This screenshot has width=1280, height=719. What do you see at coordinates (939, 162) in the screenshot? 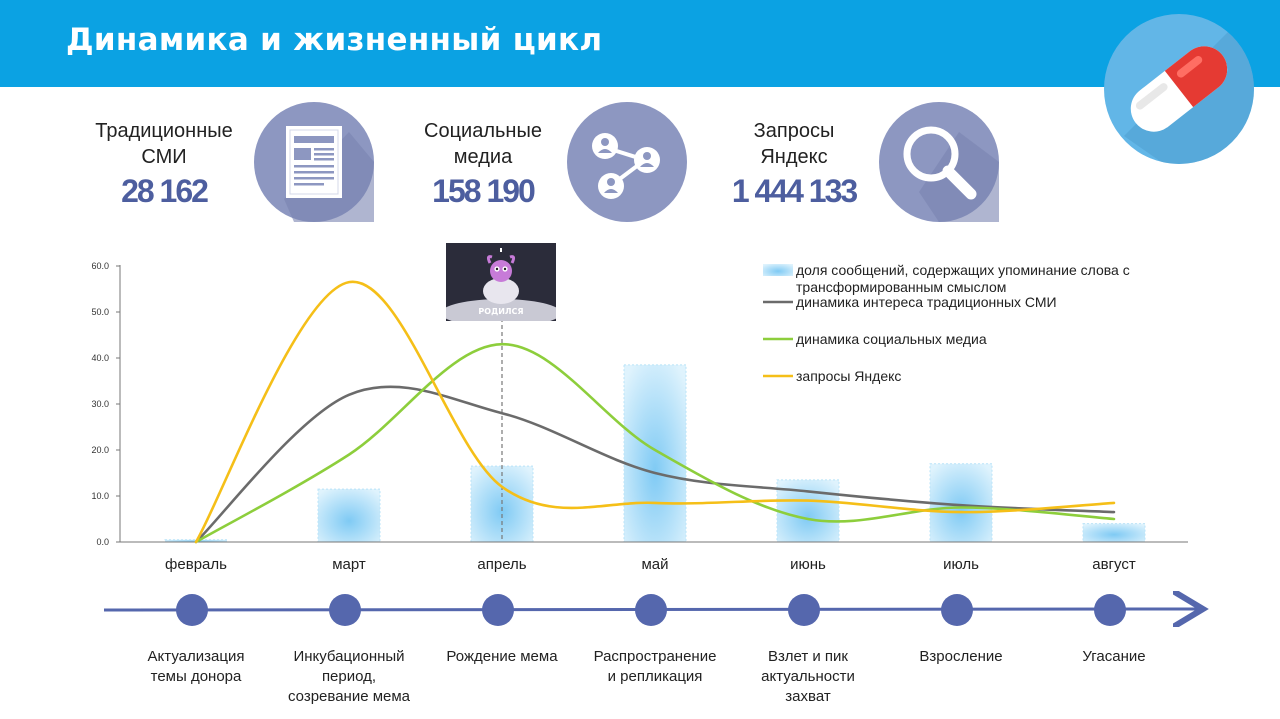
I see `magnifier-icon` at bounding box center [939, 162].